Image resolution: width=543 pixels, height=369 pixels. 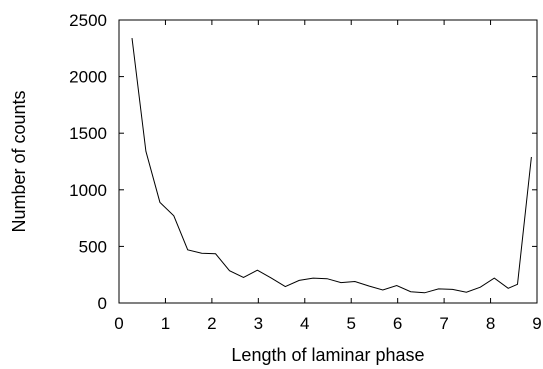 What do you see at coordinates (165, 323) in the screenshot?
I see `x-tick-label: 1` at bounding box center [165, 323].